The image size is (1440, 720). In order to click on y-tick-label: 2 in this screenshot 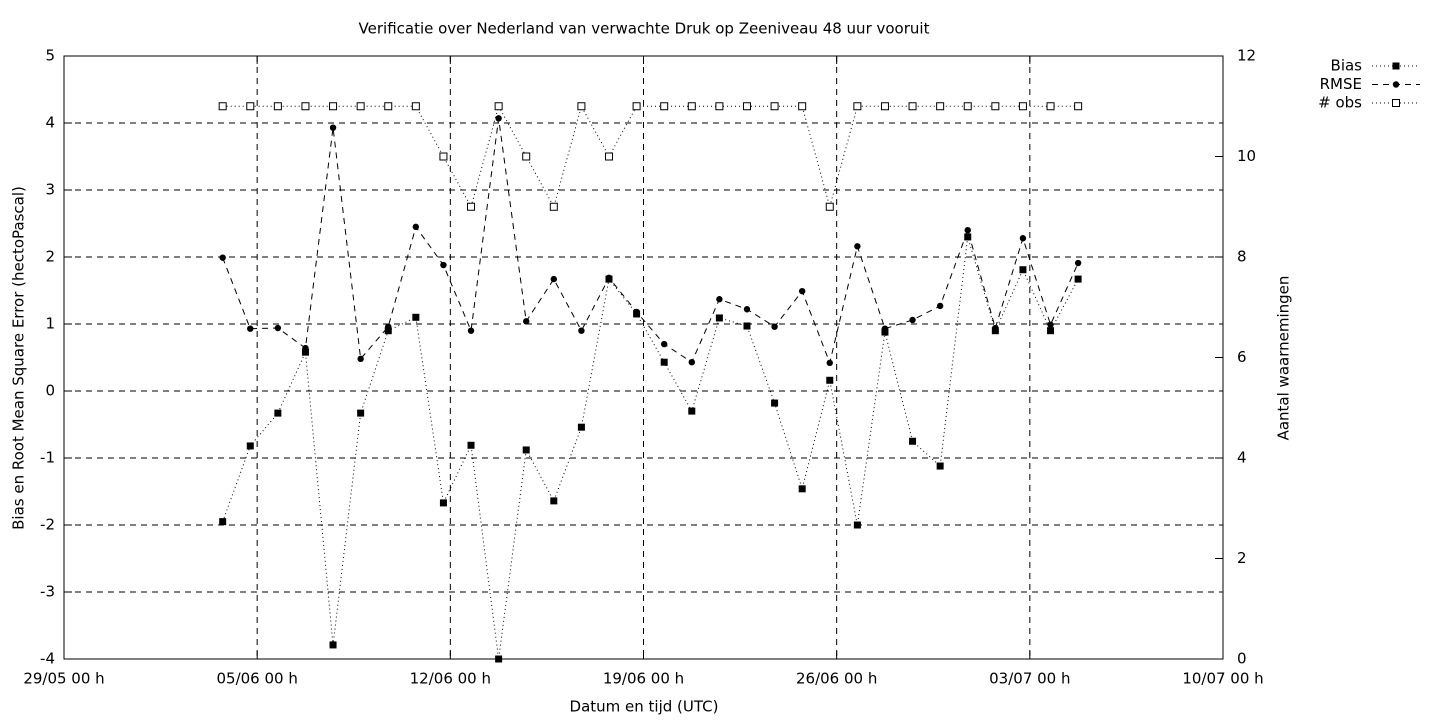, I will do `click(50, 257)`.